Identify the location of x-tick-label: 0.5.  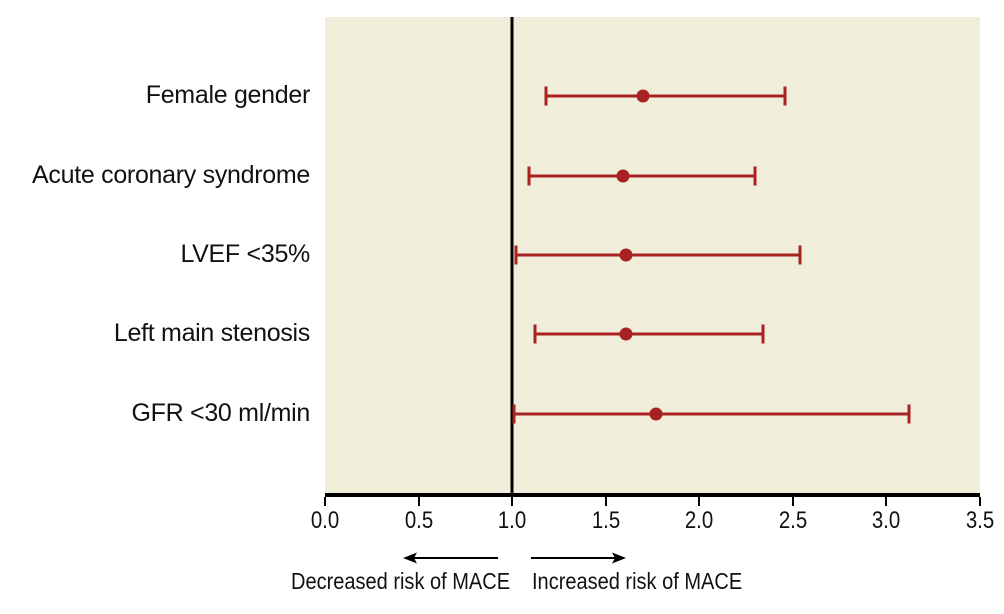
(418, 520).